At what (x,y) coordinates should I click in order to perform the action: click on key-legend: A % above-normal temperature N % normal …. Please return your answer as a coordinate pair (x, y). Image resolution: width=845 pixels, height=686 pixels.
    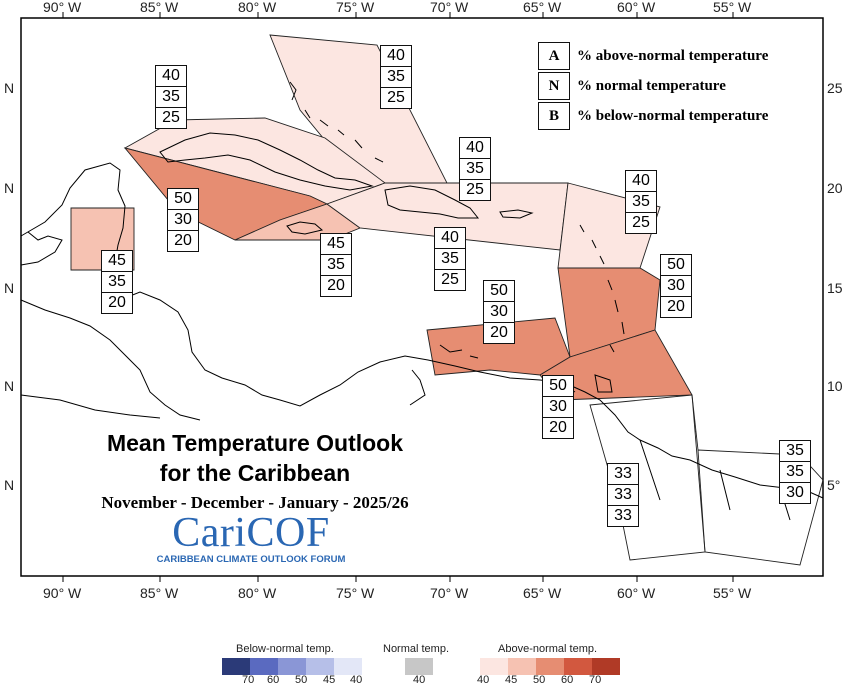
    Looking at the image, I should click on (653, 86).